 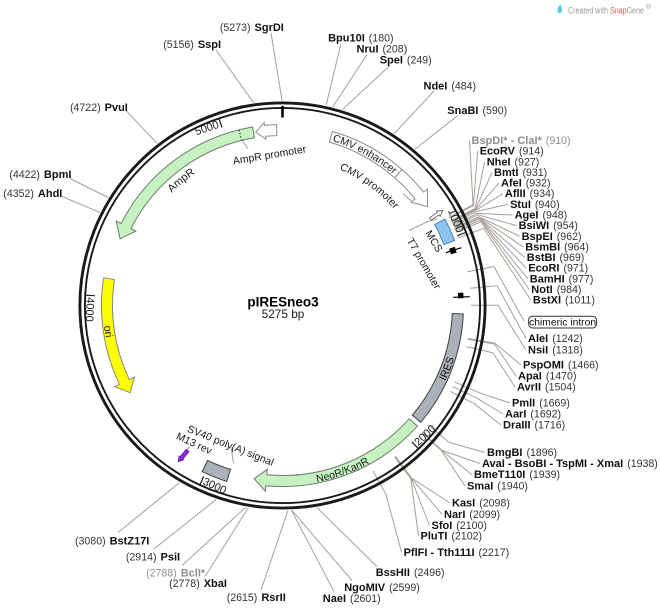 What do you see at coordinates (513, 162) in the screenshot?
I see `svg-text:NheI(927): NheI (927)` at bounding box center [513, 162].